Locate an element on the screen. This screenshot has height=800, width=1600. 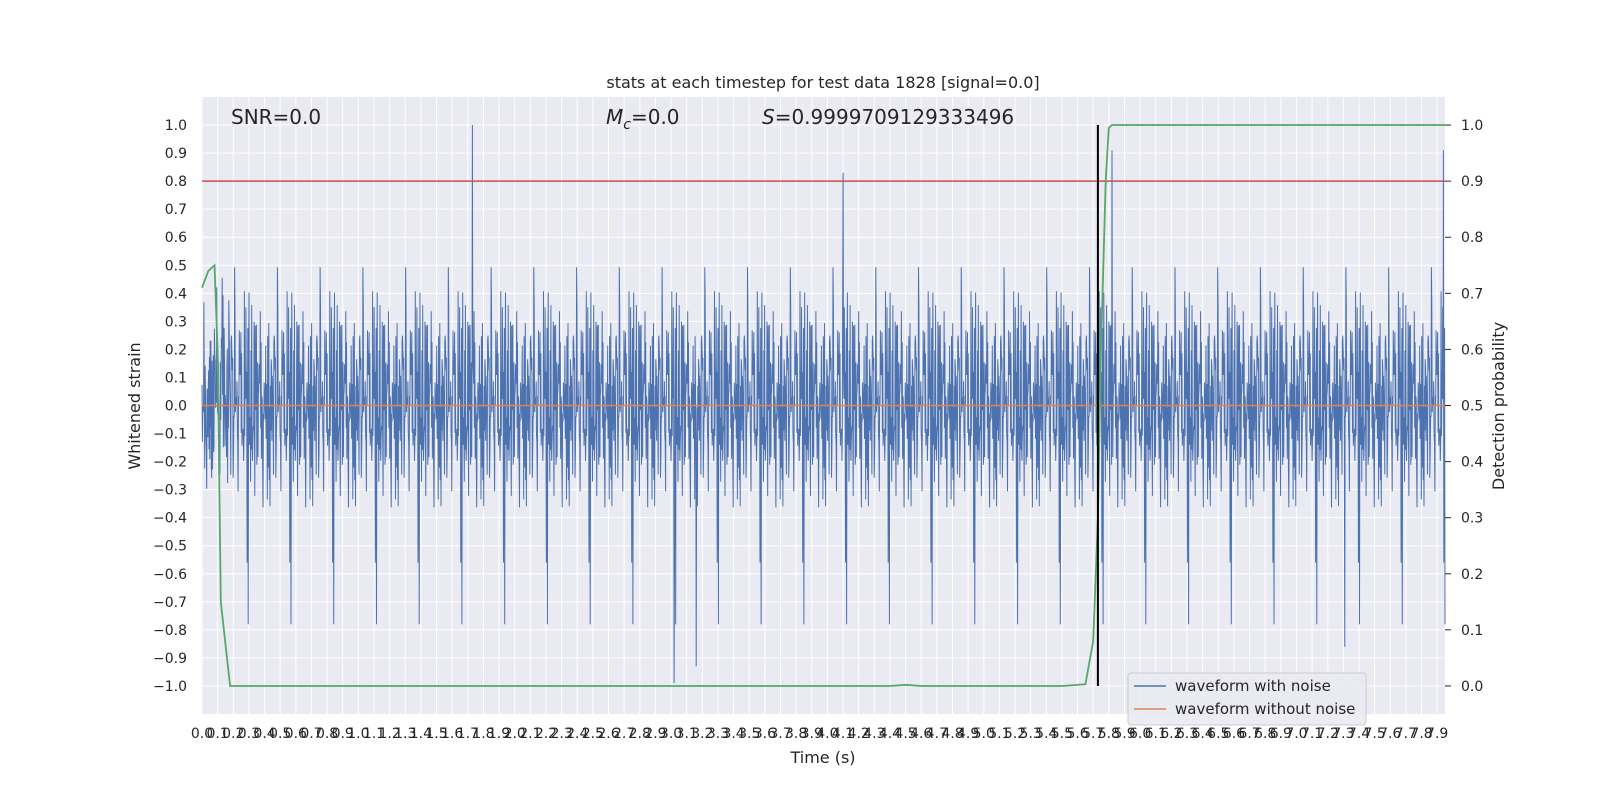
y-tick-label: −1.0 is located at coordinates (170, 687).